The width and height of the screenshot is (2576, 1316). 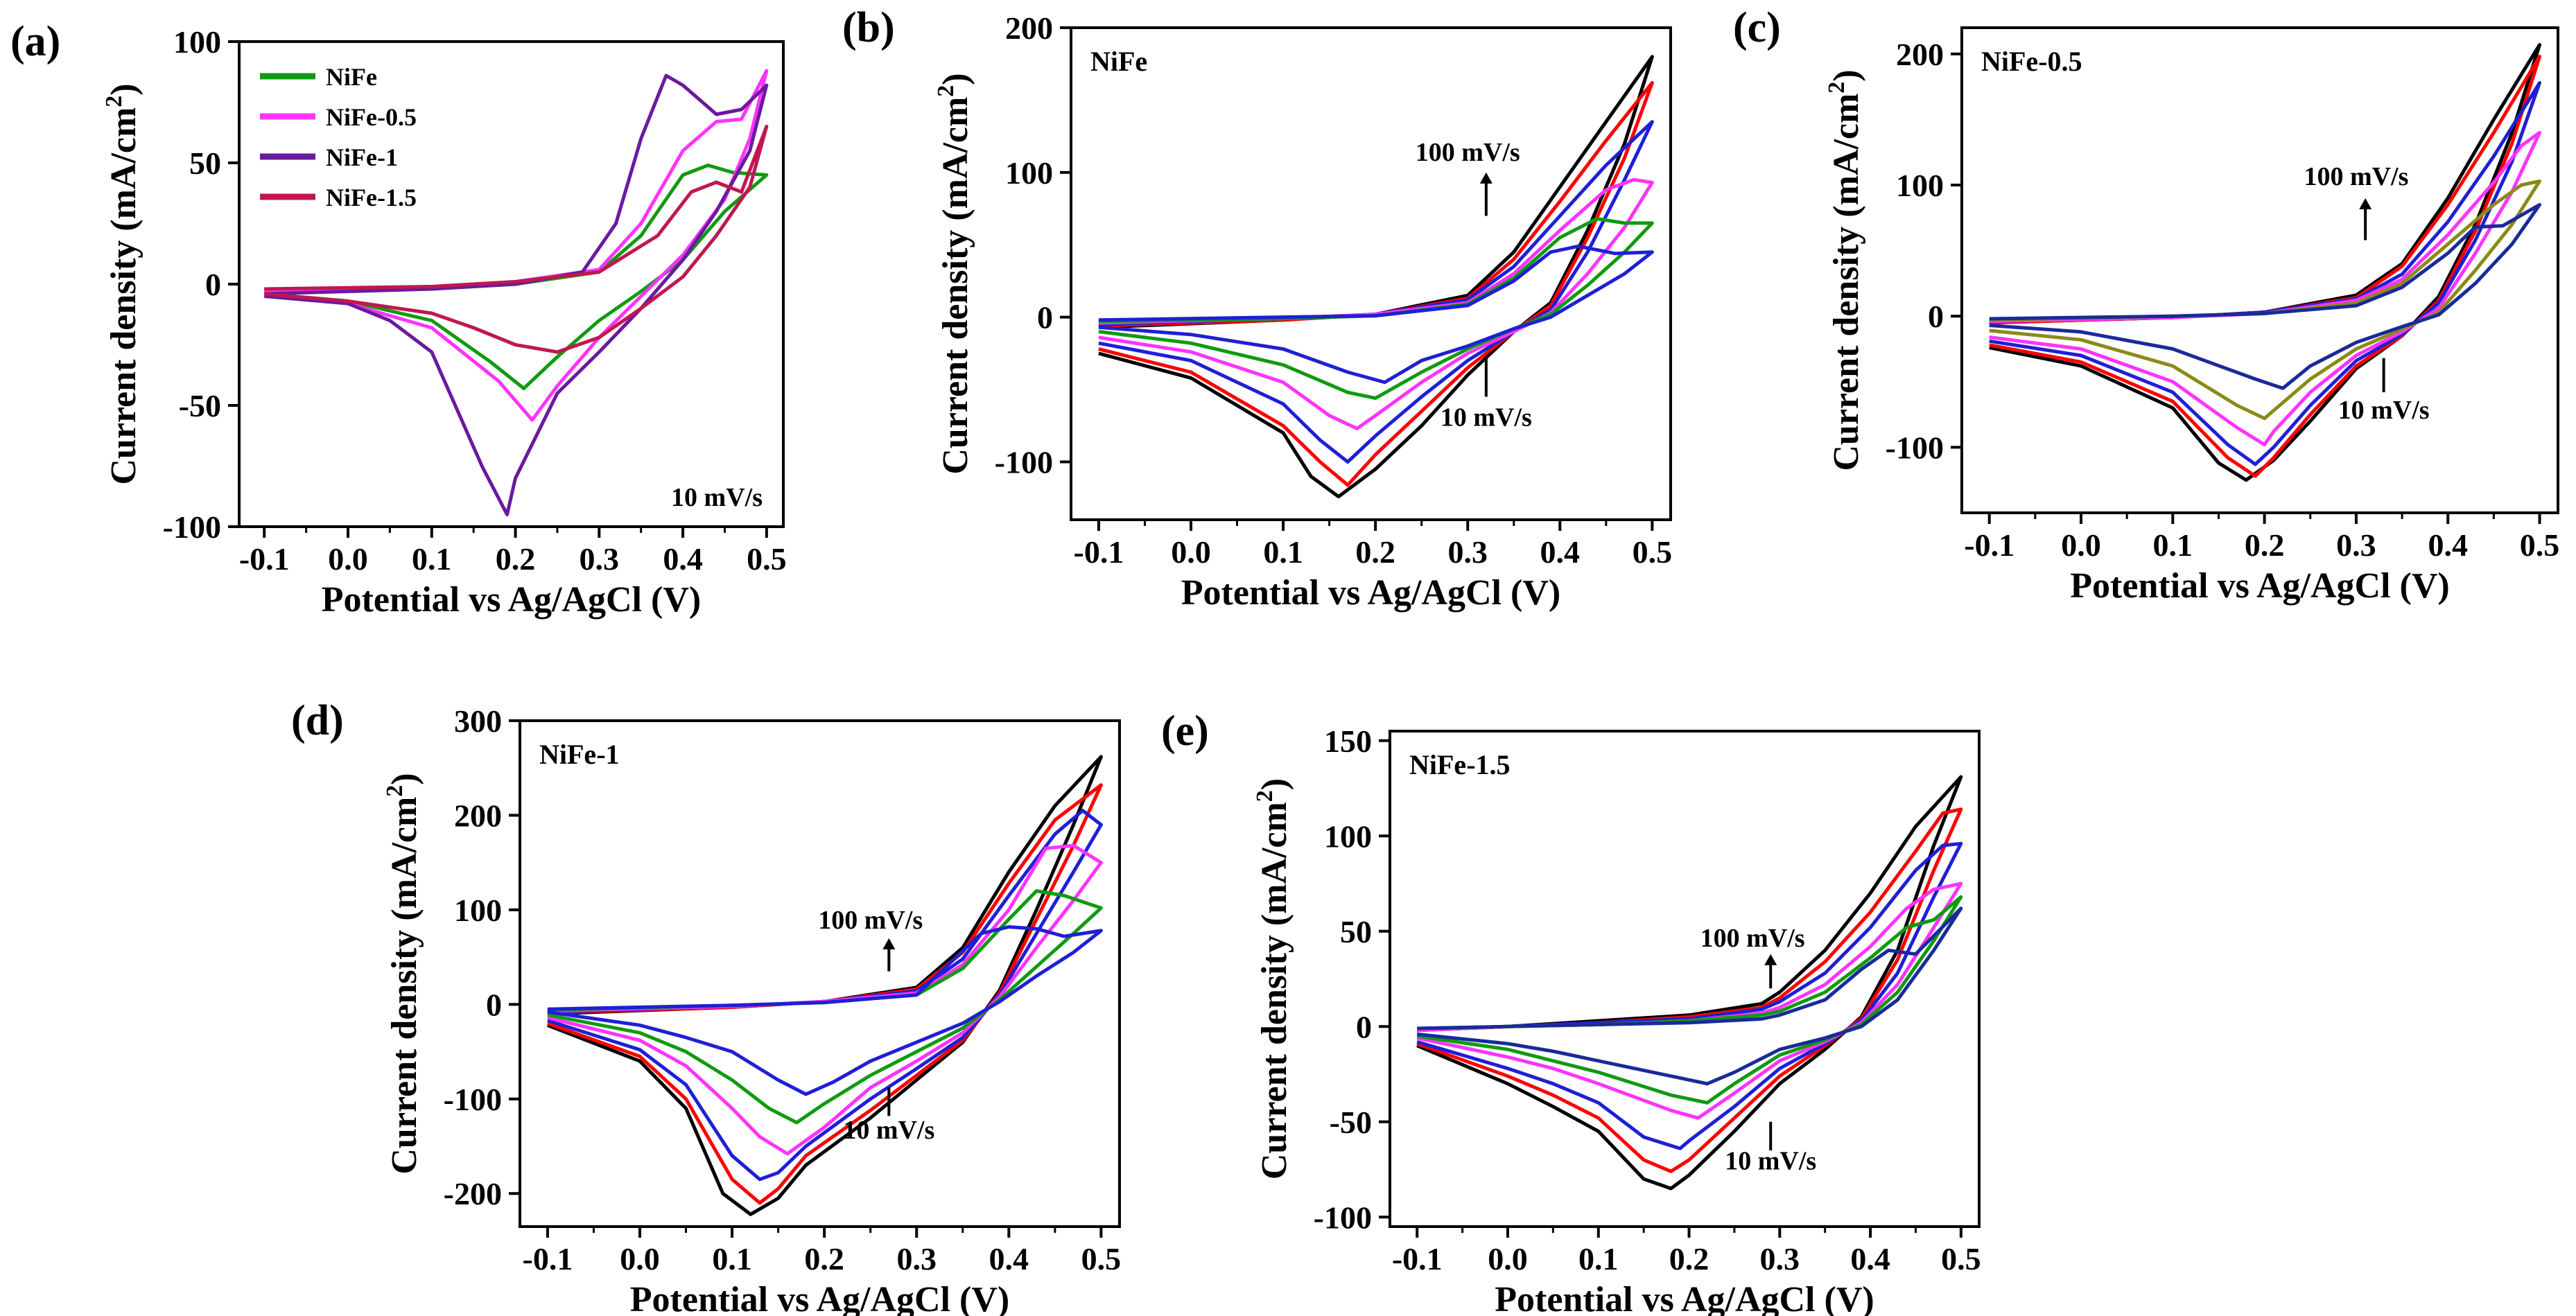 I want to click on legend-entry: NiFe-1.5, so click(x=371, y=197).